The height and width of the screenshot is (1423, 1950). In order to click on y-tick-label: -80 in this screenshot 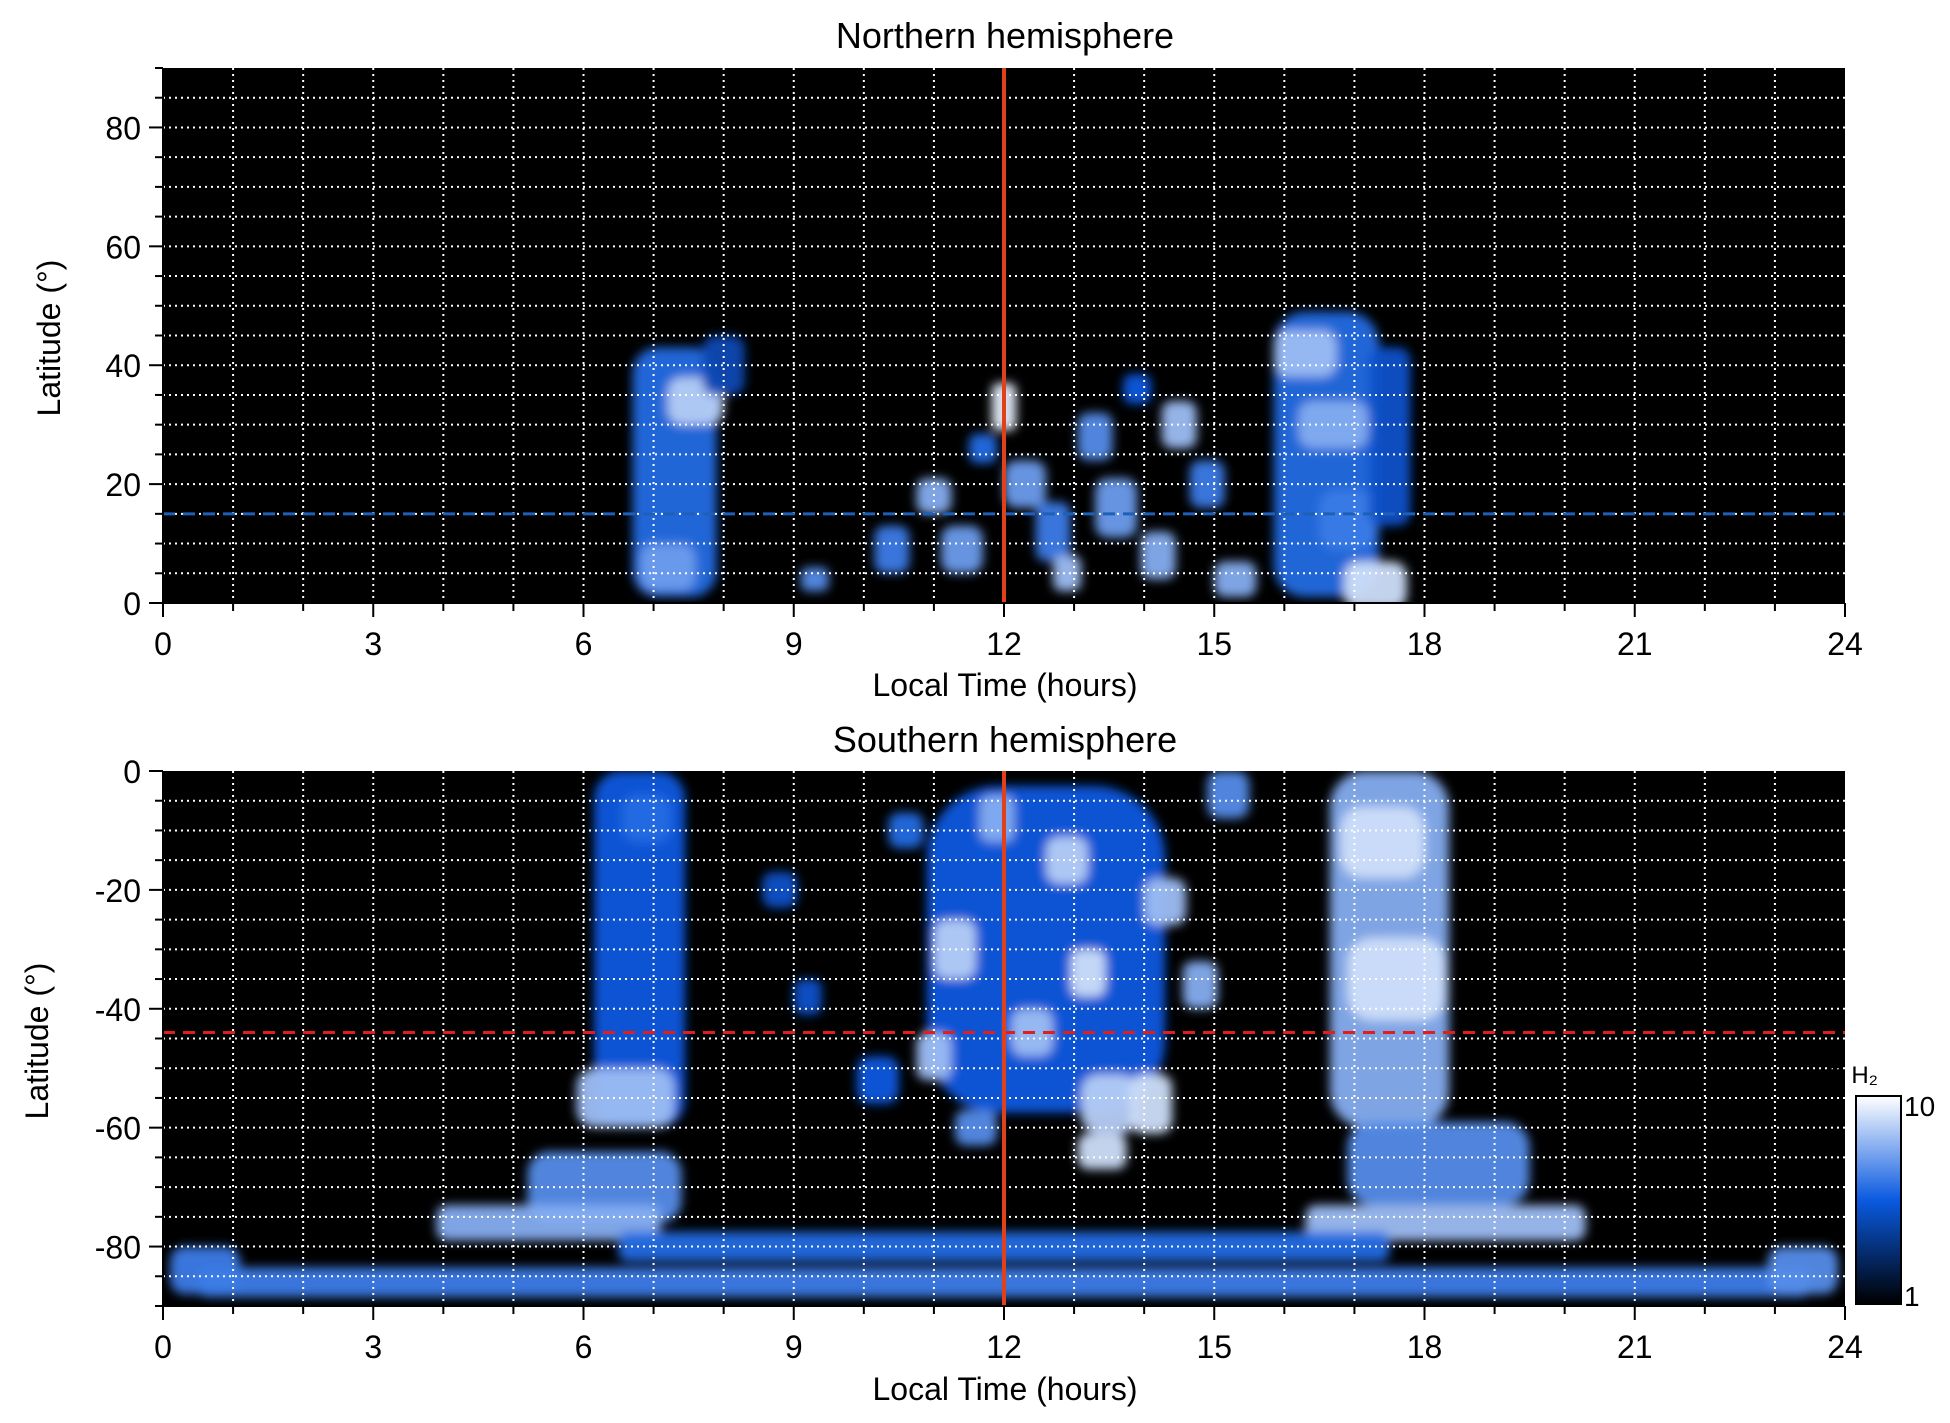, I will do `click(118, 1248)`.